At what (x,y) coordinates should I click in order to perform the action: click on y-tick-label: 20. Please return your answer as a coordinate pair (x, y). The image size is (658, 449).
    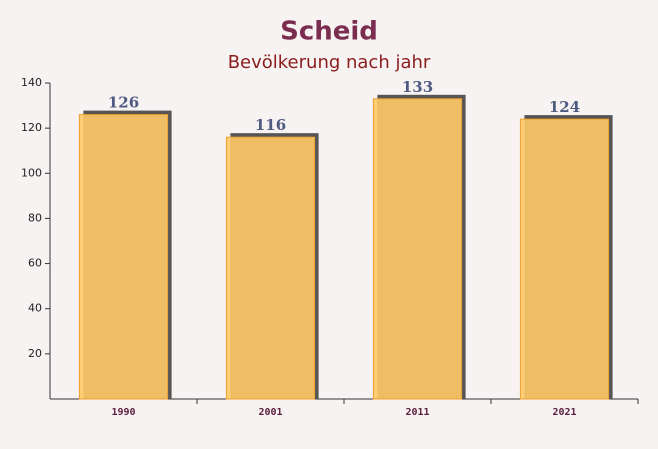
    Looking at the image, I should click on (35, 353).